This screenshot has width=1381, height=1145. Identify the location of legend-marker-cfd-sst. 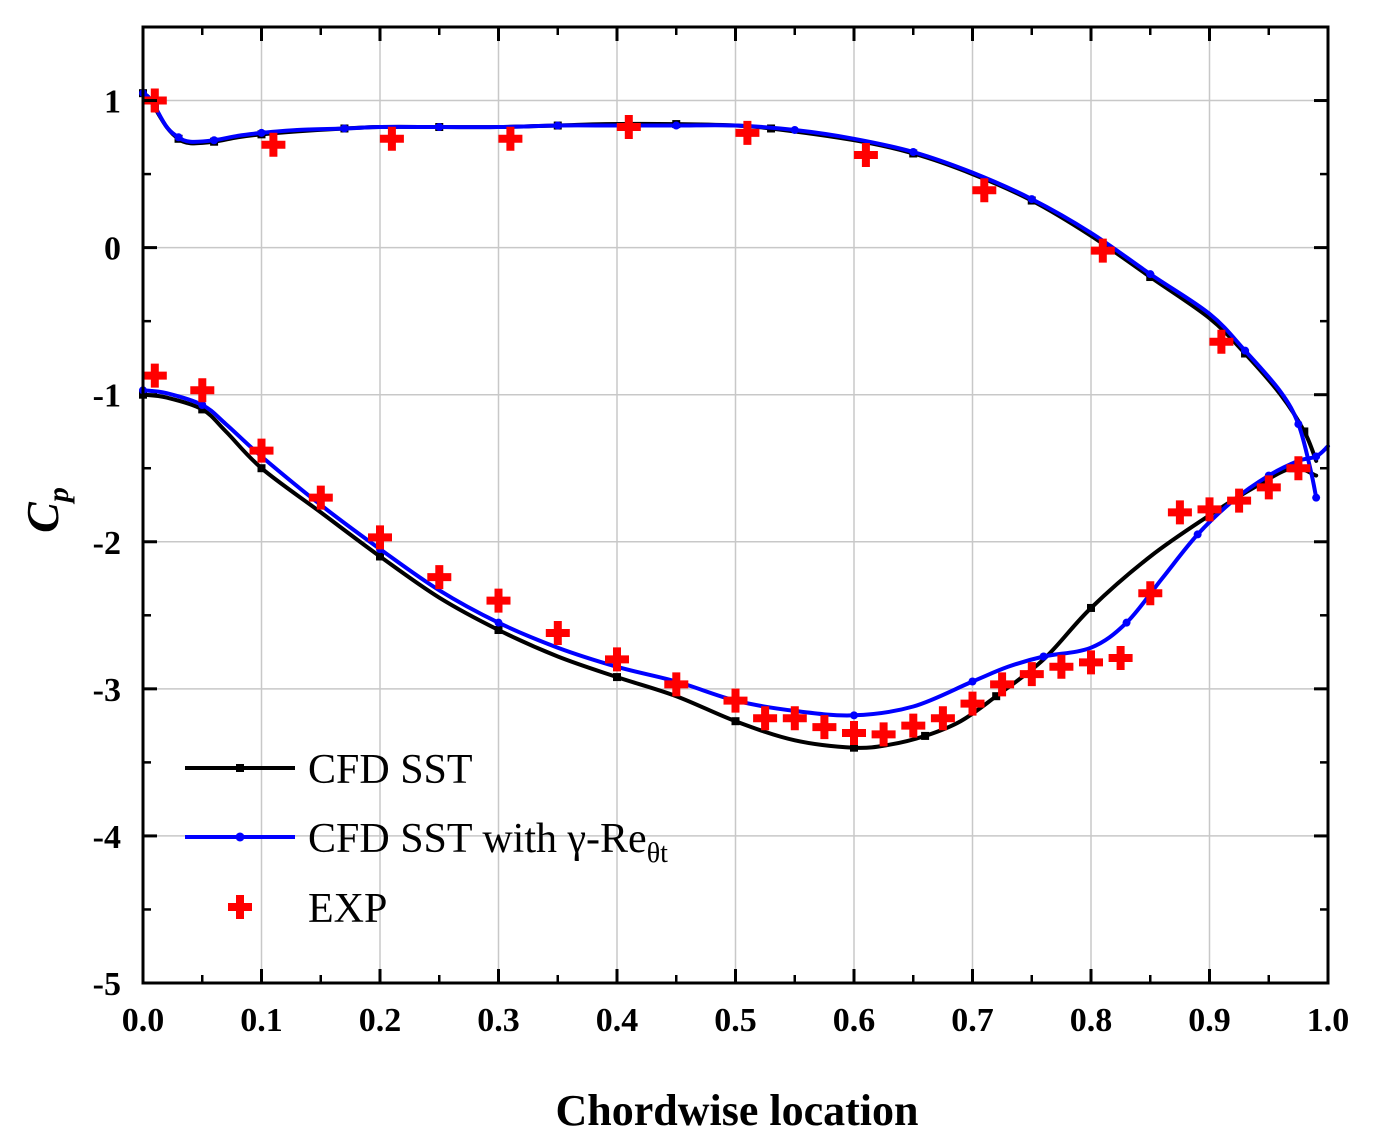
(240, 768).